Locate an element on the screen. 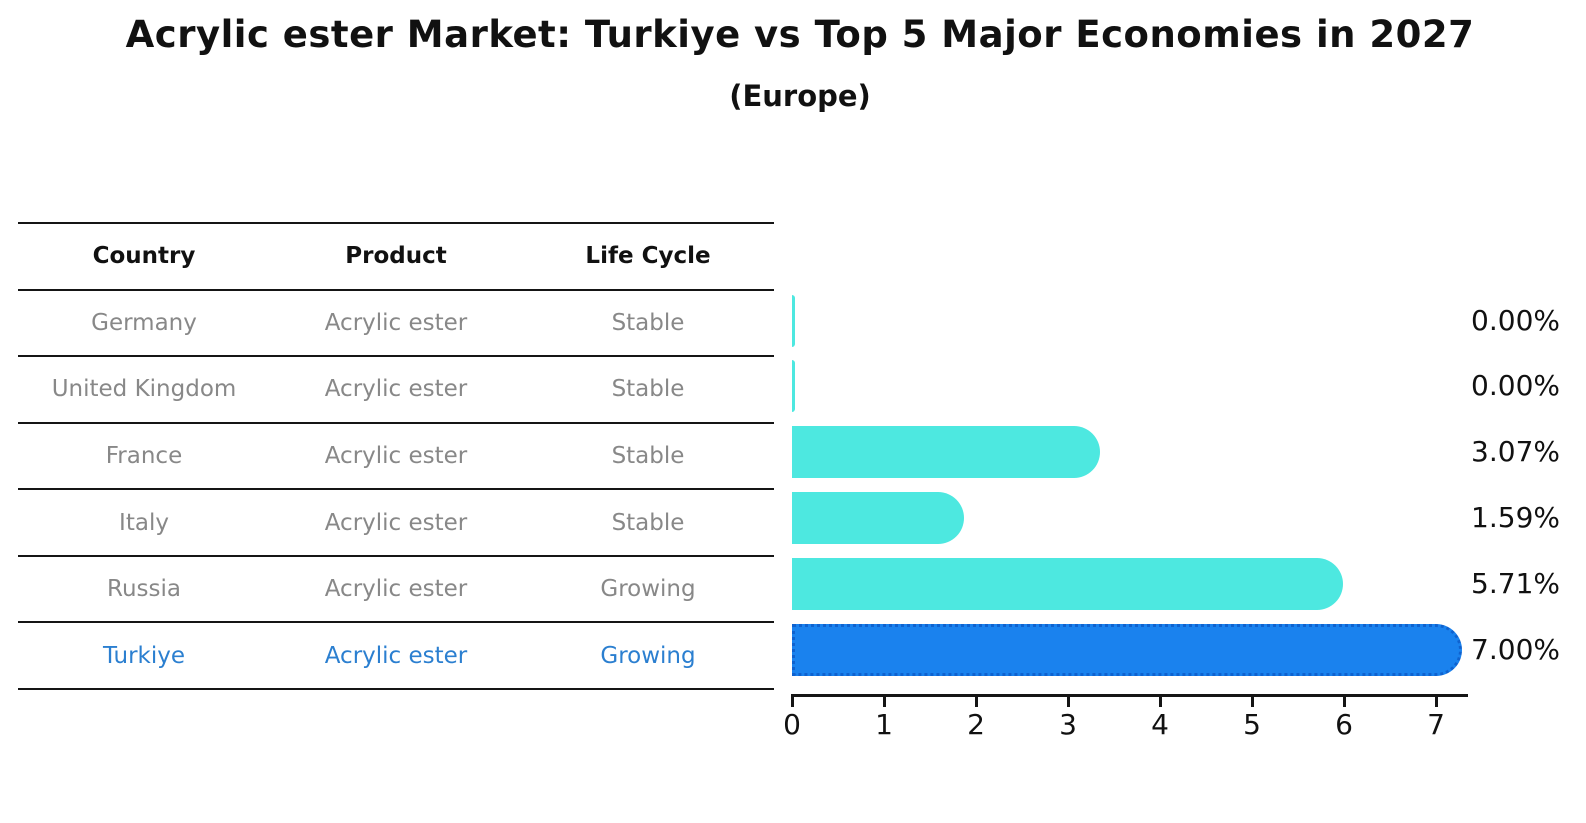 The height and width of the screenshot is (823, 1586). value-label-italy: 1.59% is located at coordinates (1515, 518).